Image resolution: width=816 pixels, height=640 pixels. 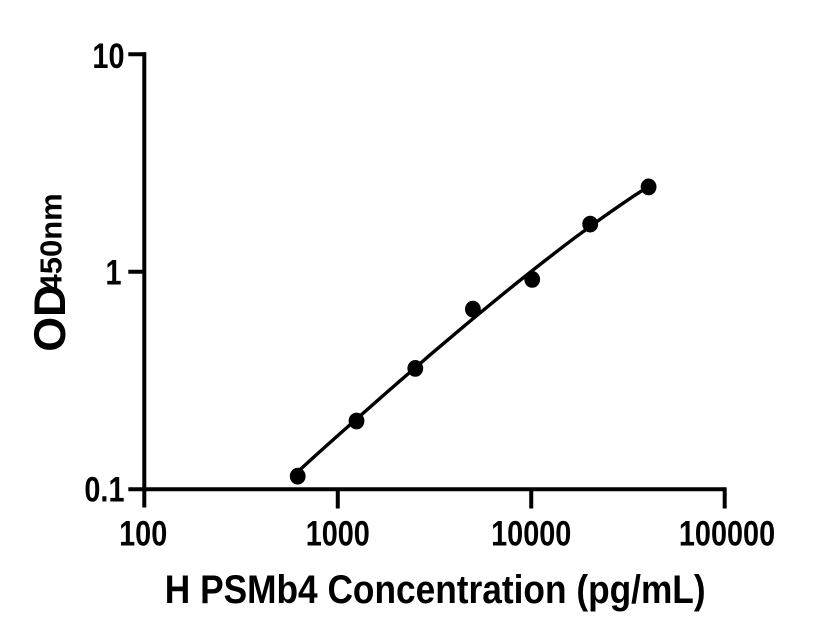 I want to click on svg-text: OD, so click(x=50, y=318).